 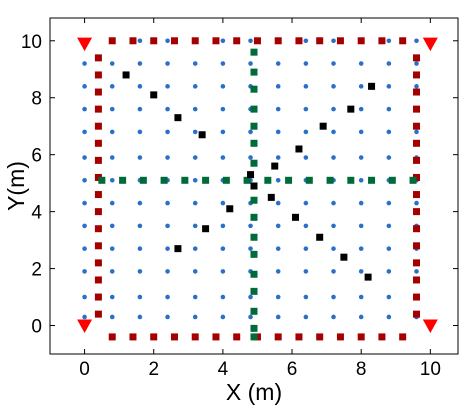 I want to click on y-tick-label: 4, so click(x=36, y=213).